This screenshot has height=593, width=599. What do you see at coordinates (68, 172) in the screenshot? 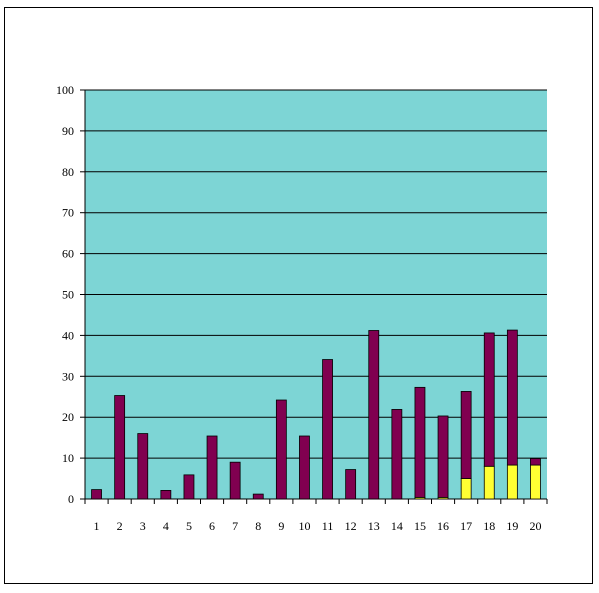
I see `y-tick-label: 80` at bounding box center [68, 172].